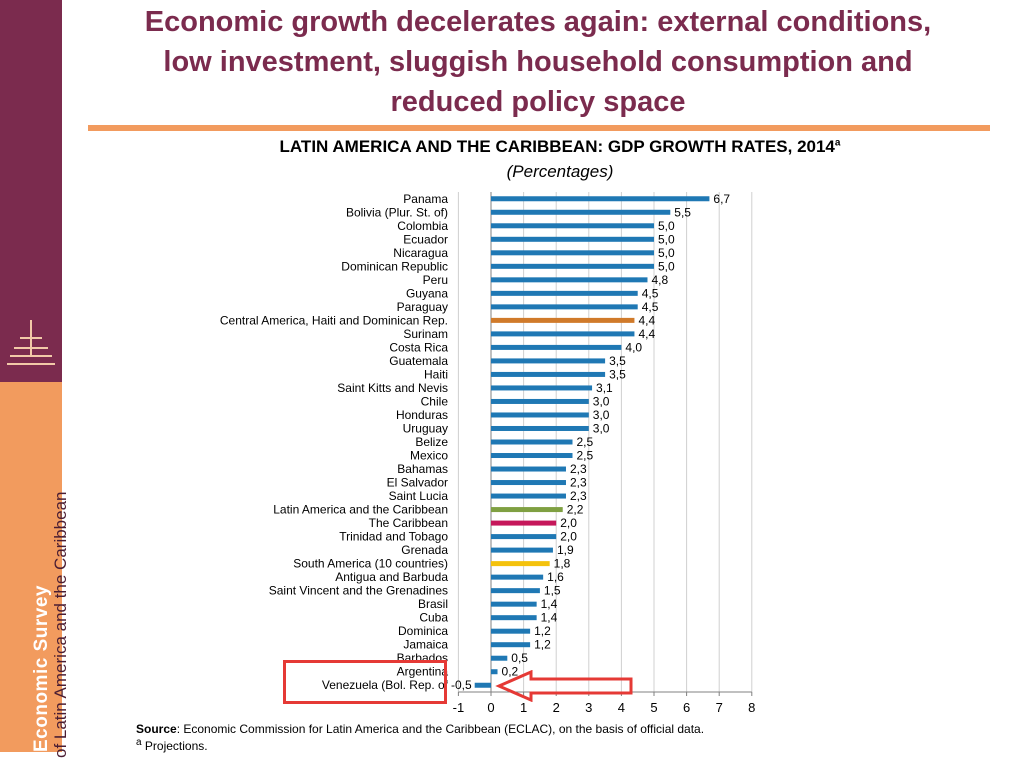 The height and width of the screenshot is (758, 1010). Describe the element at coordinates (646, 320) in the screenshot. I see `value-label: 4,4` at that location.